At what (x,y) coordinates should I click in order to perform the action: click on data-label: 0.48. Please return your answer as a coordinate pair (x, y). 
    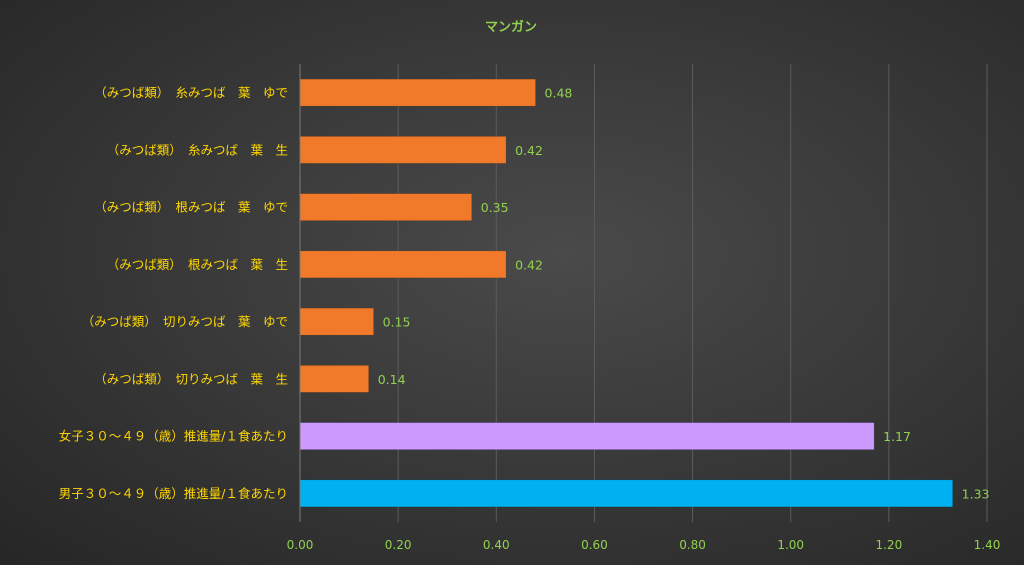
    Looking at the image, I should click on (559, 93).